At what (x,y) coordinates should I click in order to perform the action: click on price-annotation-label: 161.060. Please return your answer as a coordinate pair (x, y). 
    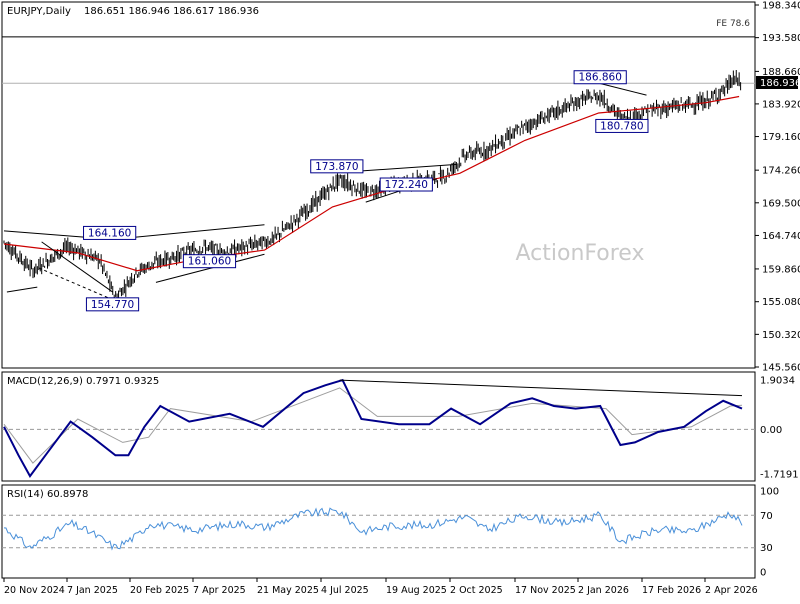
    Looking at the image, I should click on (209, 262).